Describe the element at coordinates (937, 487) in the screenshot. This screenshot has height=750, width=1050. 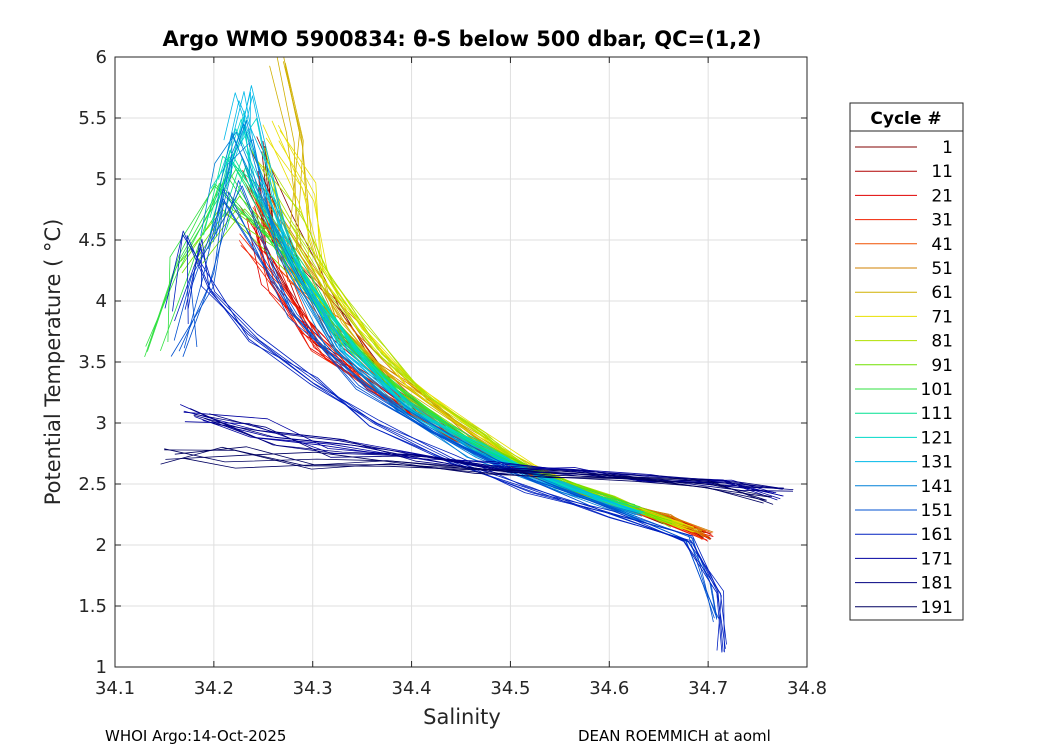
I see `legend-entry-label: 141` at that location.